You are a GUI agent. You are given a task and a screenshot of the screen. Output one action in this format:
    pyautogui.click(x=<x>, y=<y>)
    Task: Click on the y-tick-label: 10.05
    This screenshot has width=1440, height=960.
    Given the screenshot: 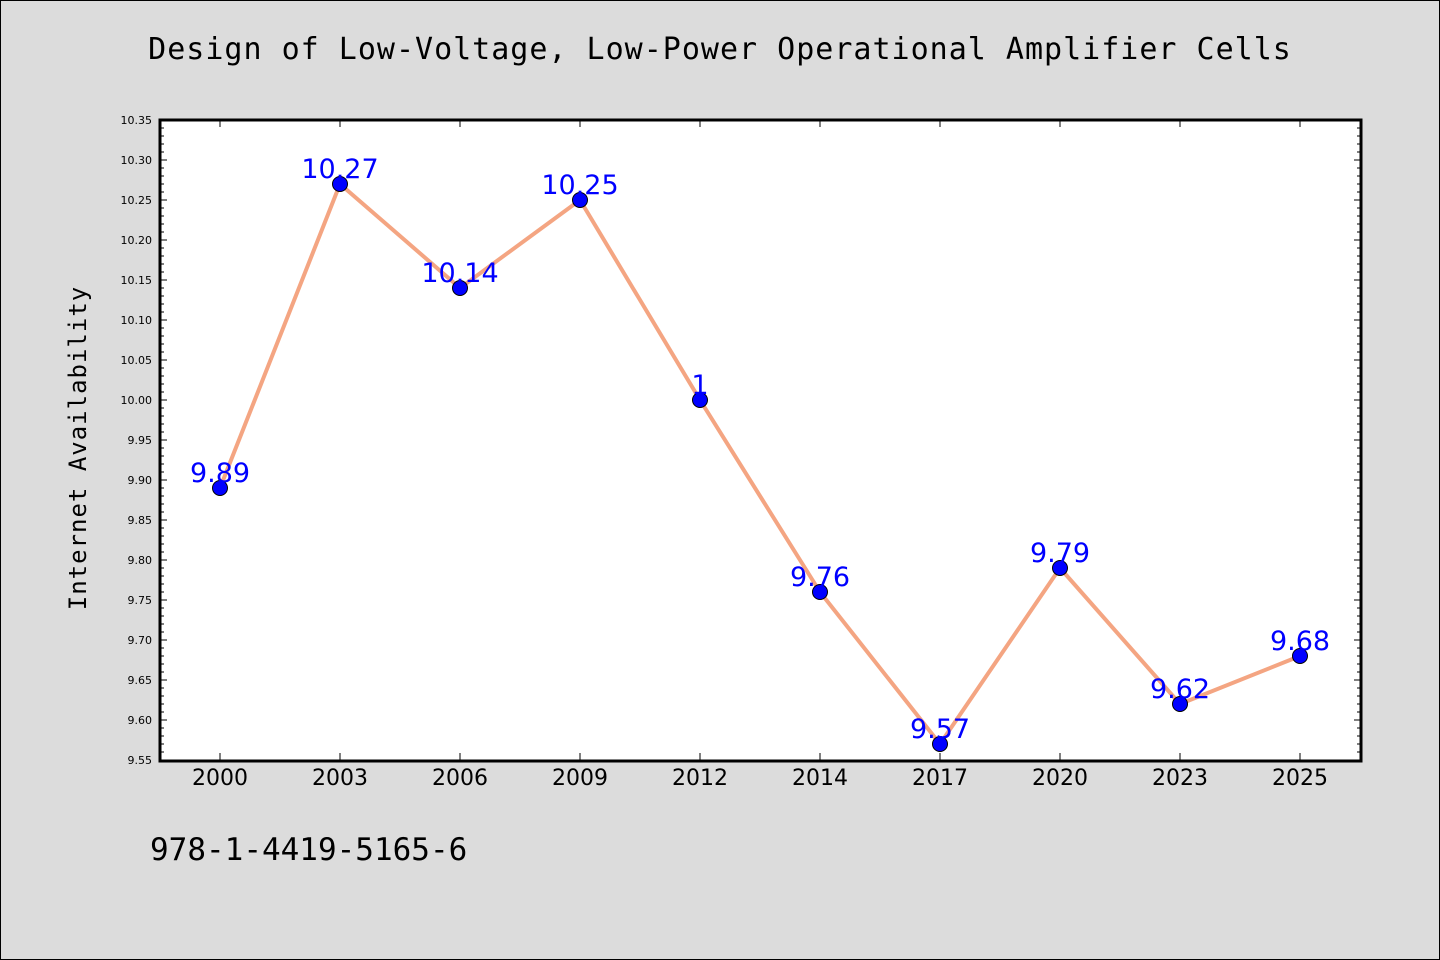 What is the action you would take?
    pyautogui.click(x=137, y=360)
    